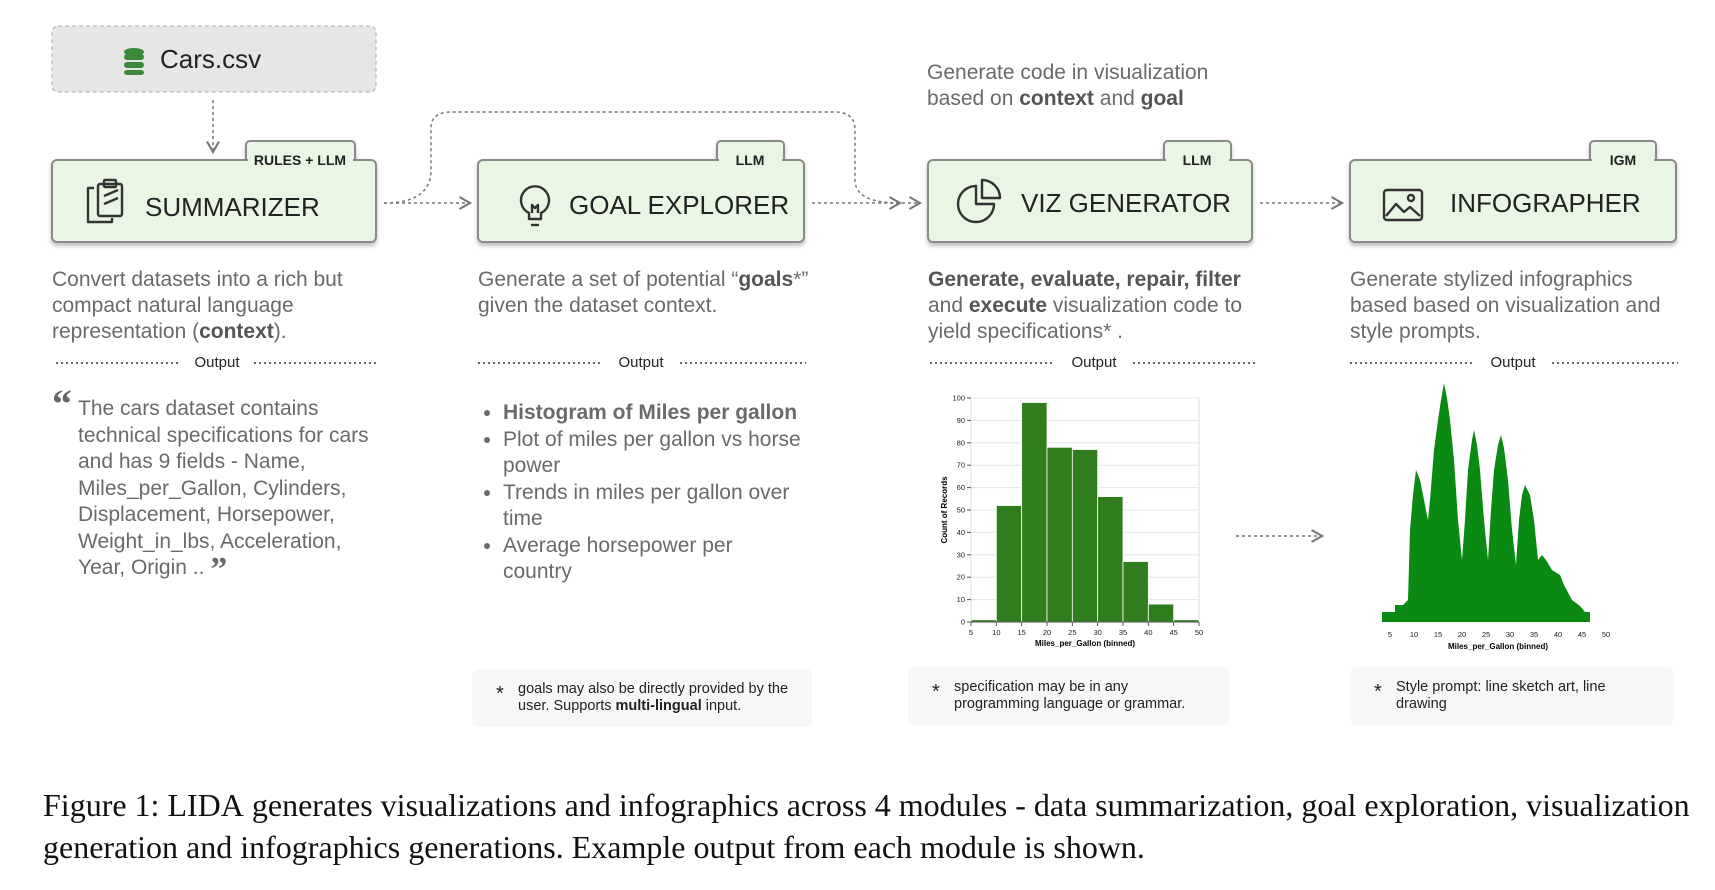 The height and width of the screenshot is (890, 1715). Describe the element at coordinates (1173, 632) in the screenshot. I see `x-tick-label: 45` at that location.